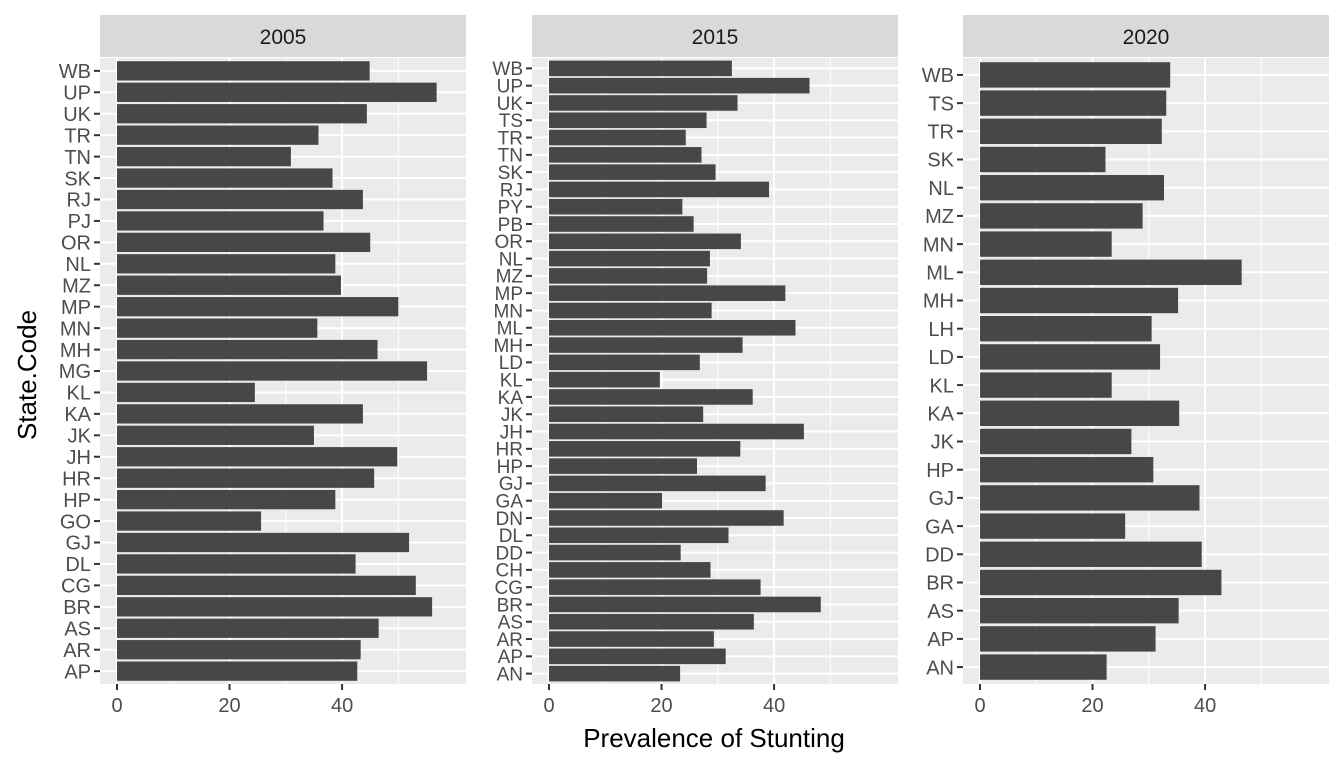 Image resolution: width=1344 pixels, height=773 pixels. I want to click on bar-2005-MN, so click(217, 328).